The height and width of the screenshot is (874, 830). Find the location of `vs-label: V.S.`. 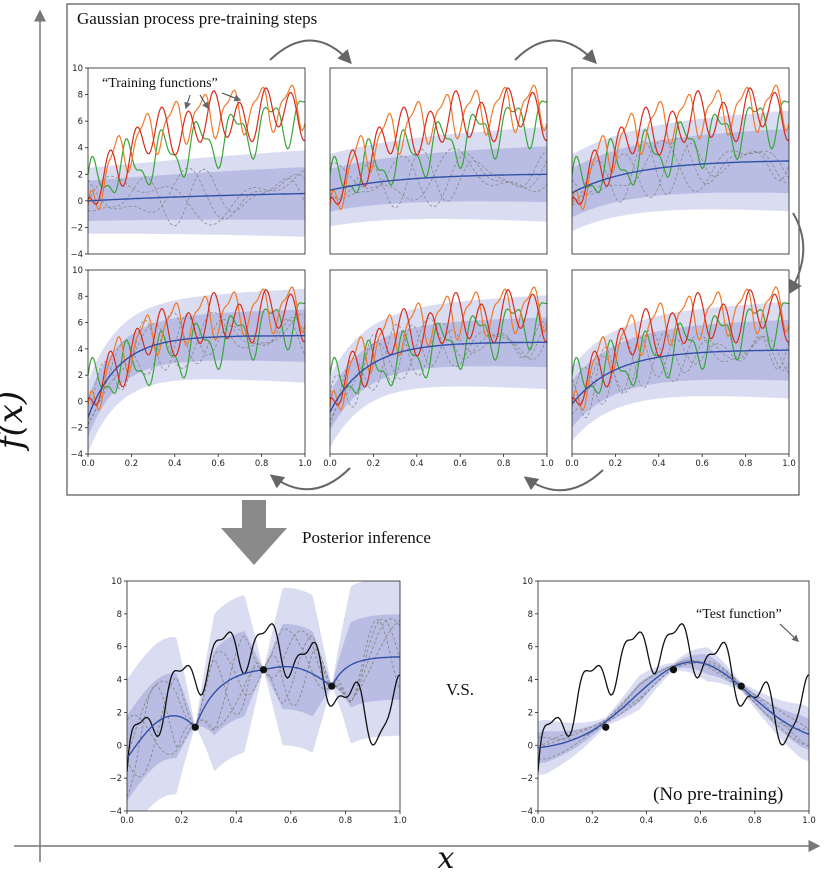

vs-label: V.S. is located at coordinates (460, 689).